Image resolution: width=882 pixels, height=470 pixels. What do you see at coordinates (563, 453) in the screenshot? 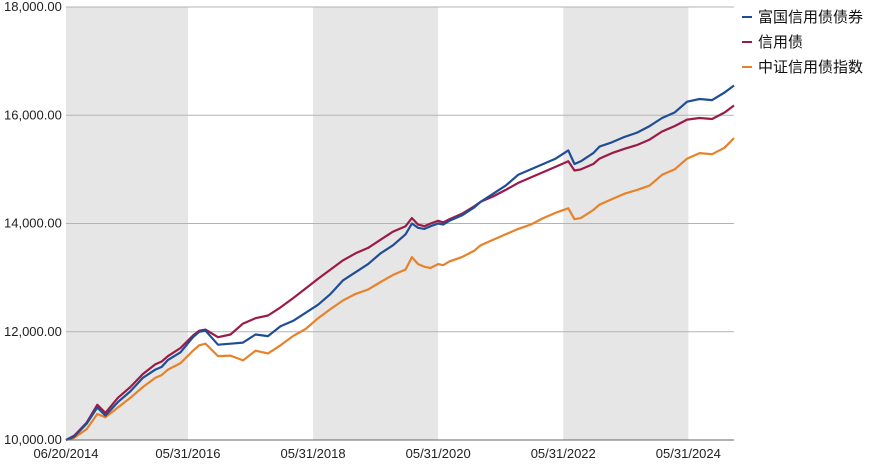
I see `x-tick-label-4: 05/31/2022` at bounding box center [563, 453].